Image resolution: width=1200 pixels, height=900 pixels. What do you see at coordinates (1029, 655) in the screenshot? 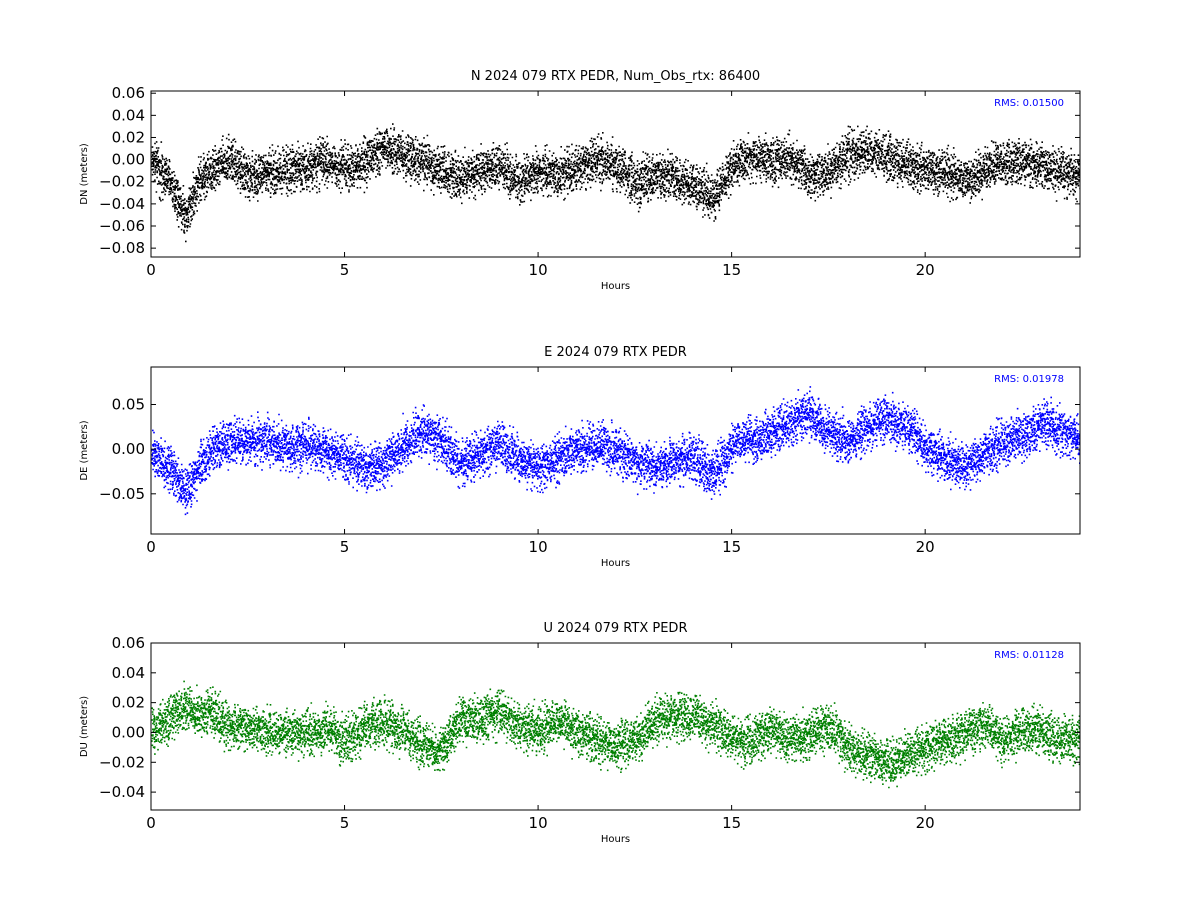
I see `rms-annotation-up: RMS: 0.01128` at bounding box center [1029, 655].